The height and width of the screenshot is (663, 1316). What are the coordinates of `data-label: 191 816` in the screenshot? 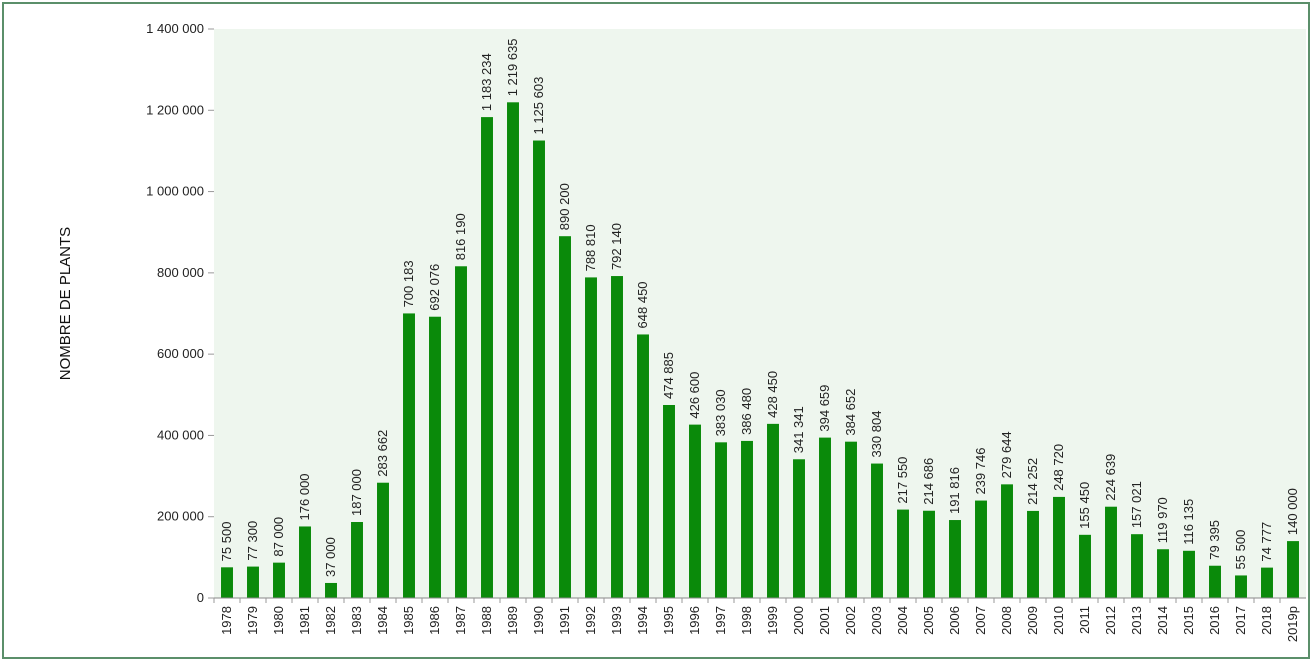 It's located at (954, 490).